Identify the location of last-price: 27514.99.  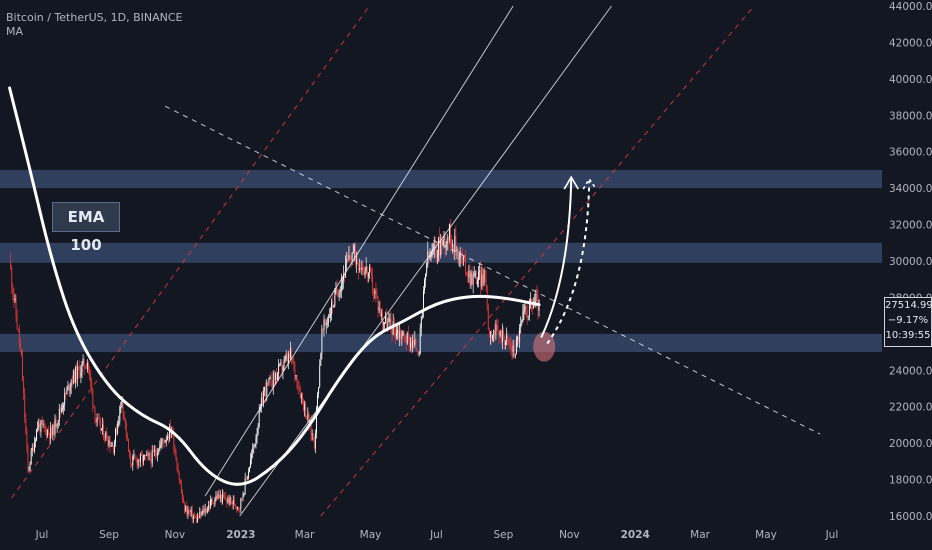
(908, 305).